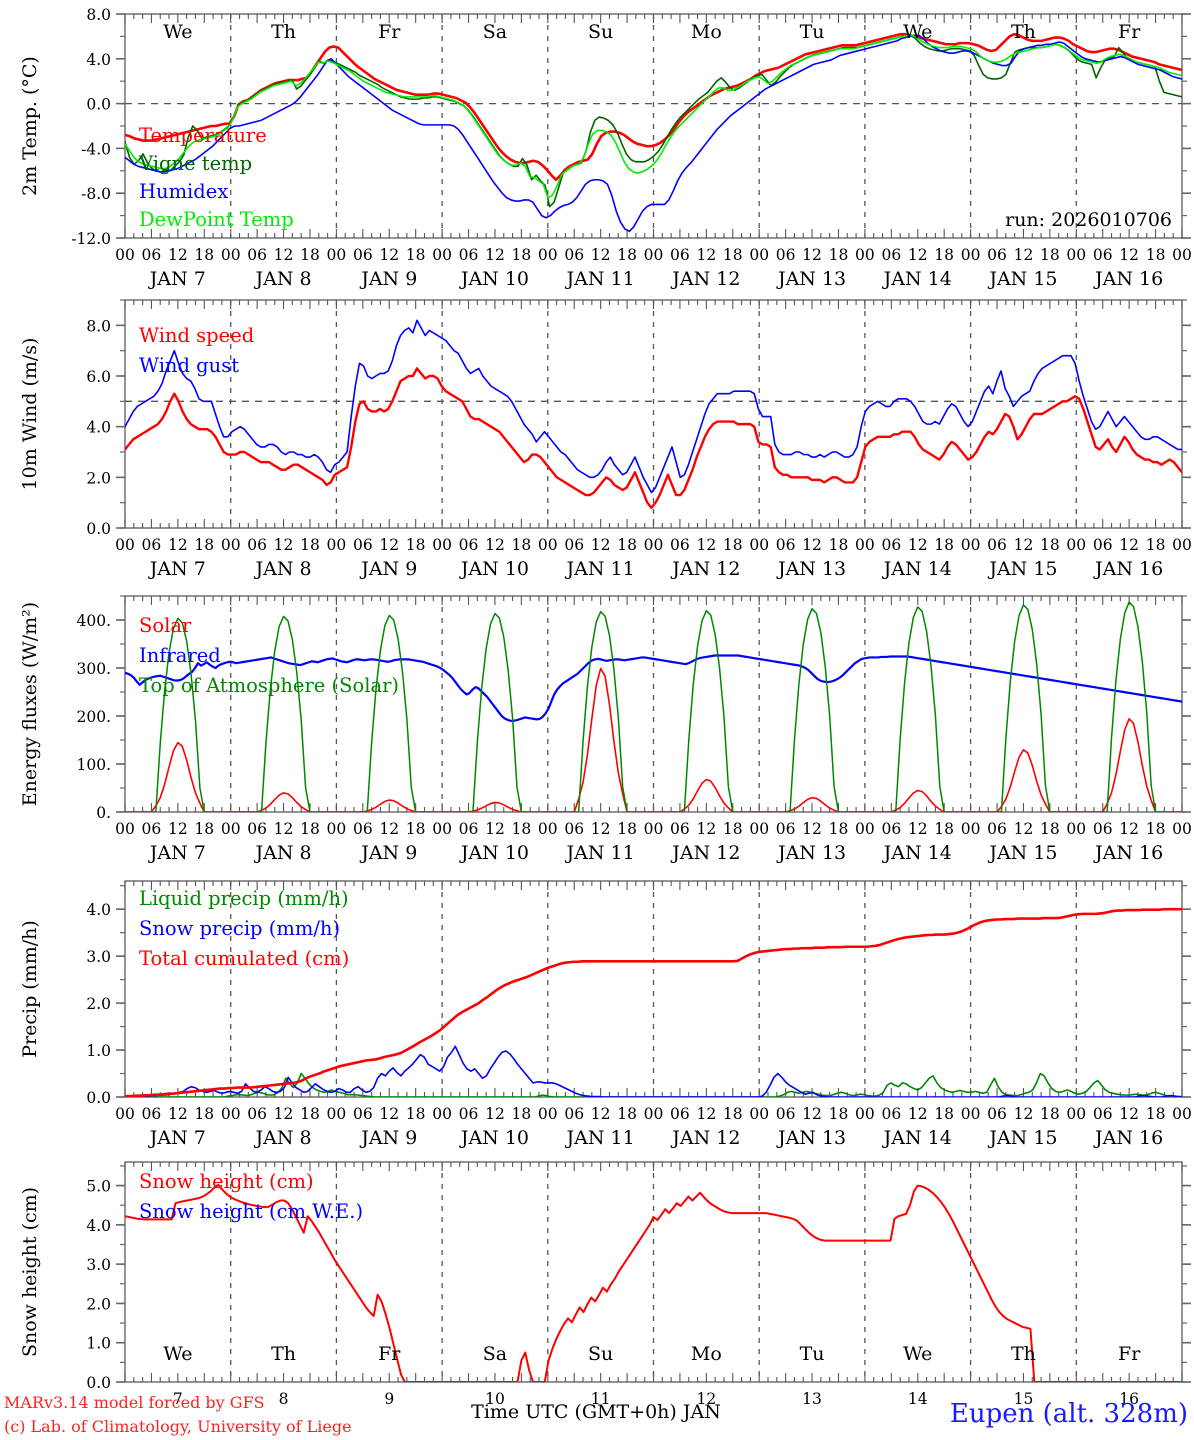  What do you see at coordinates (495, 1399) in the screenshot?
I see `snow-day-tick-label: 10` at bounding box center [495, 1399].